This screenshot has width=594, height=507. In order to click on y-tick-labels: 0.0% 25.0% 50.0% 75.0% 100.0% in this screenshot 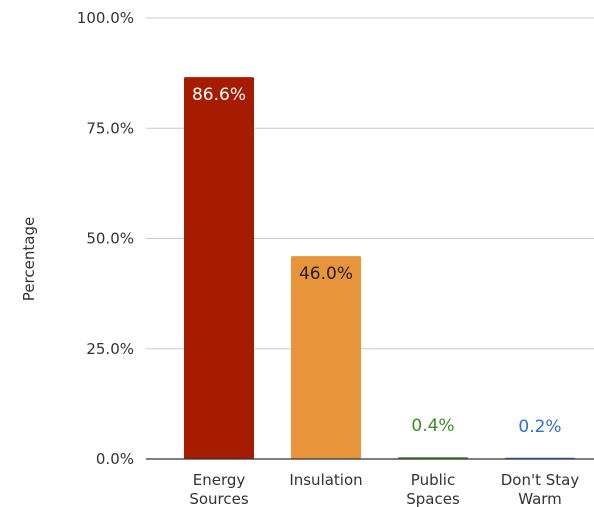, I will do `click(105, 238)`.